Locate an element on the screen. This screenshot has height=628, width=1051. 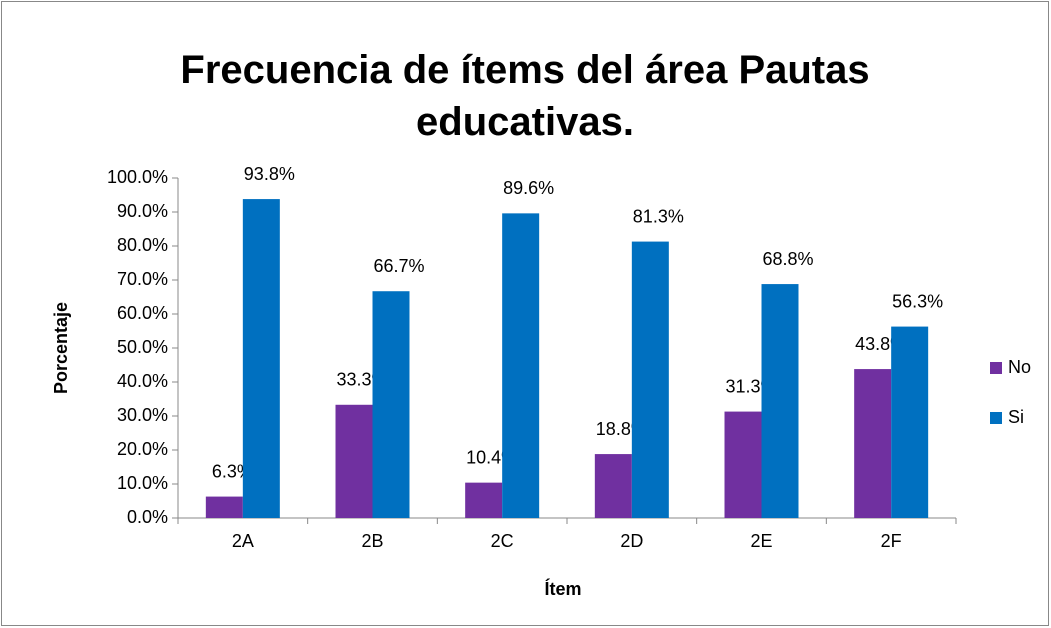
x-tick-label: 2E is located at coordinates (761, 541).